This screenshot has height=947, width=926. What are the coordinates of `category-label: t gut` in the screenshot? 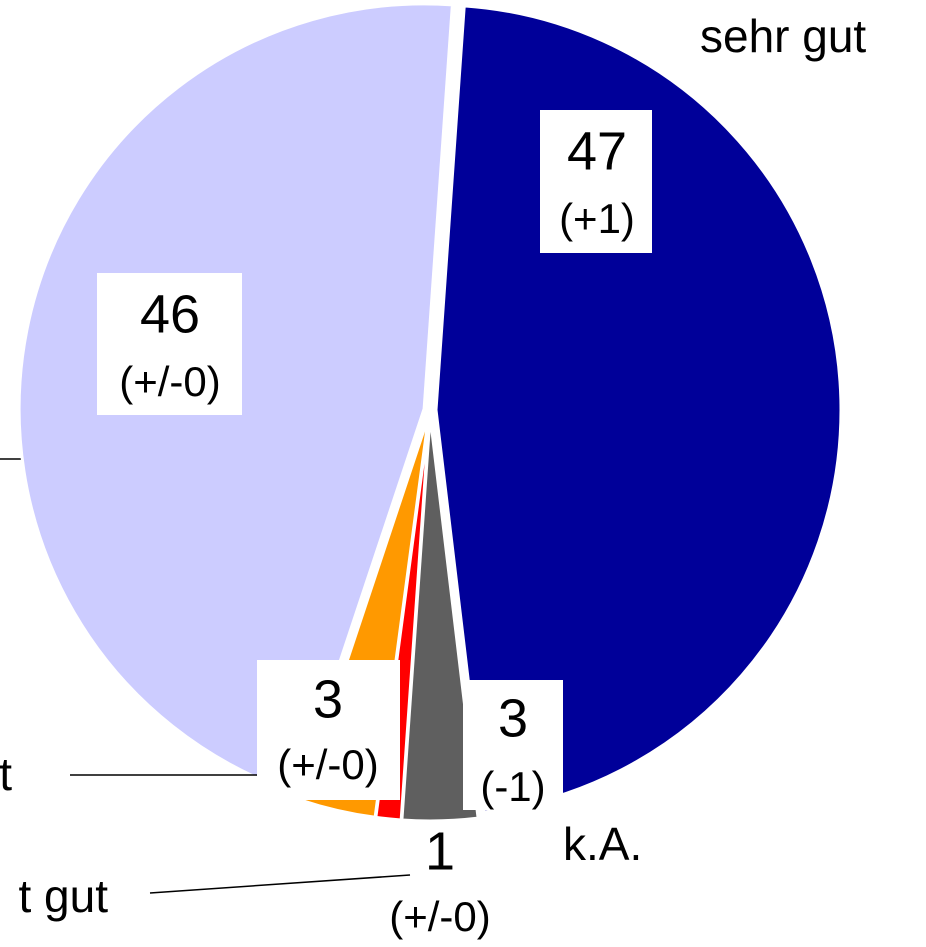 It's located at (63, 896).